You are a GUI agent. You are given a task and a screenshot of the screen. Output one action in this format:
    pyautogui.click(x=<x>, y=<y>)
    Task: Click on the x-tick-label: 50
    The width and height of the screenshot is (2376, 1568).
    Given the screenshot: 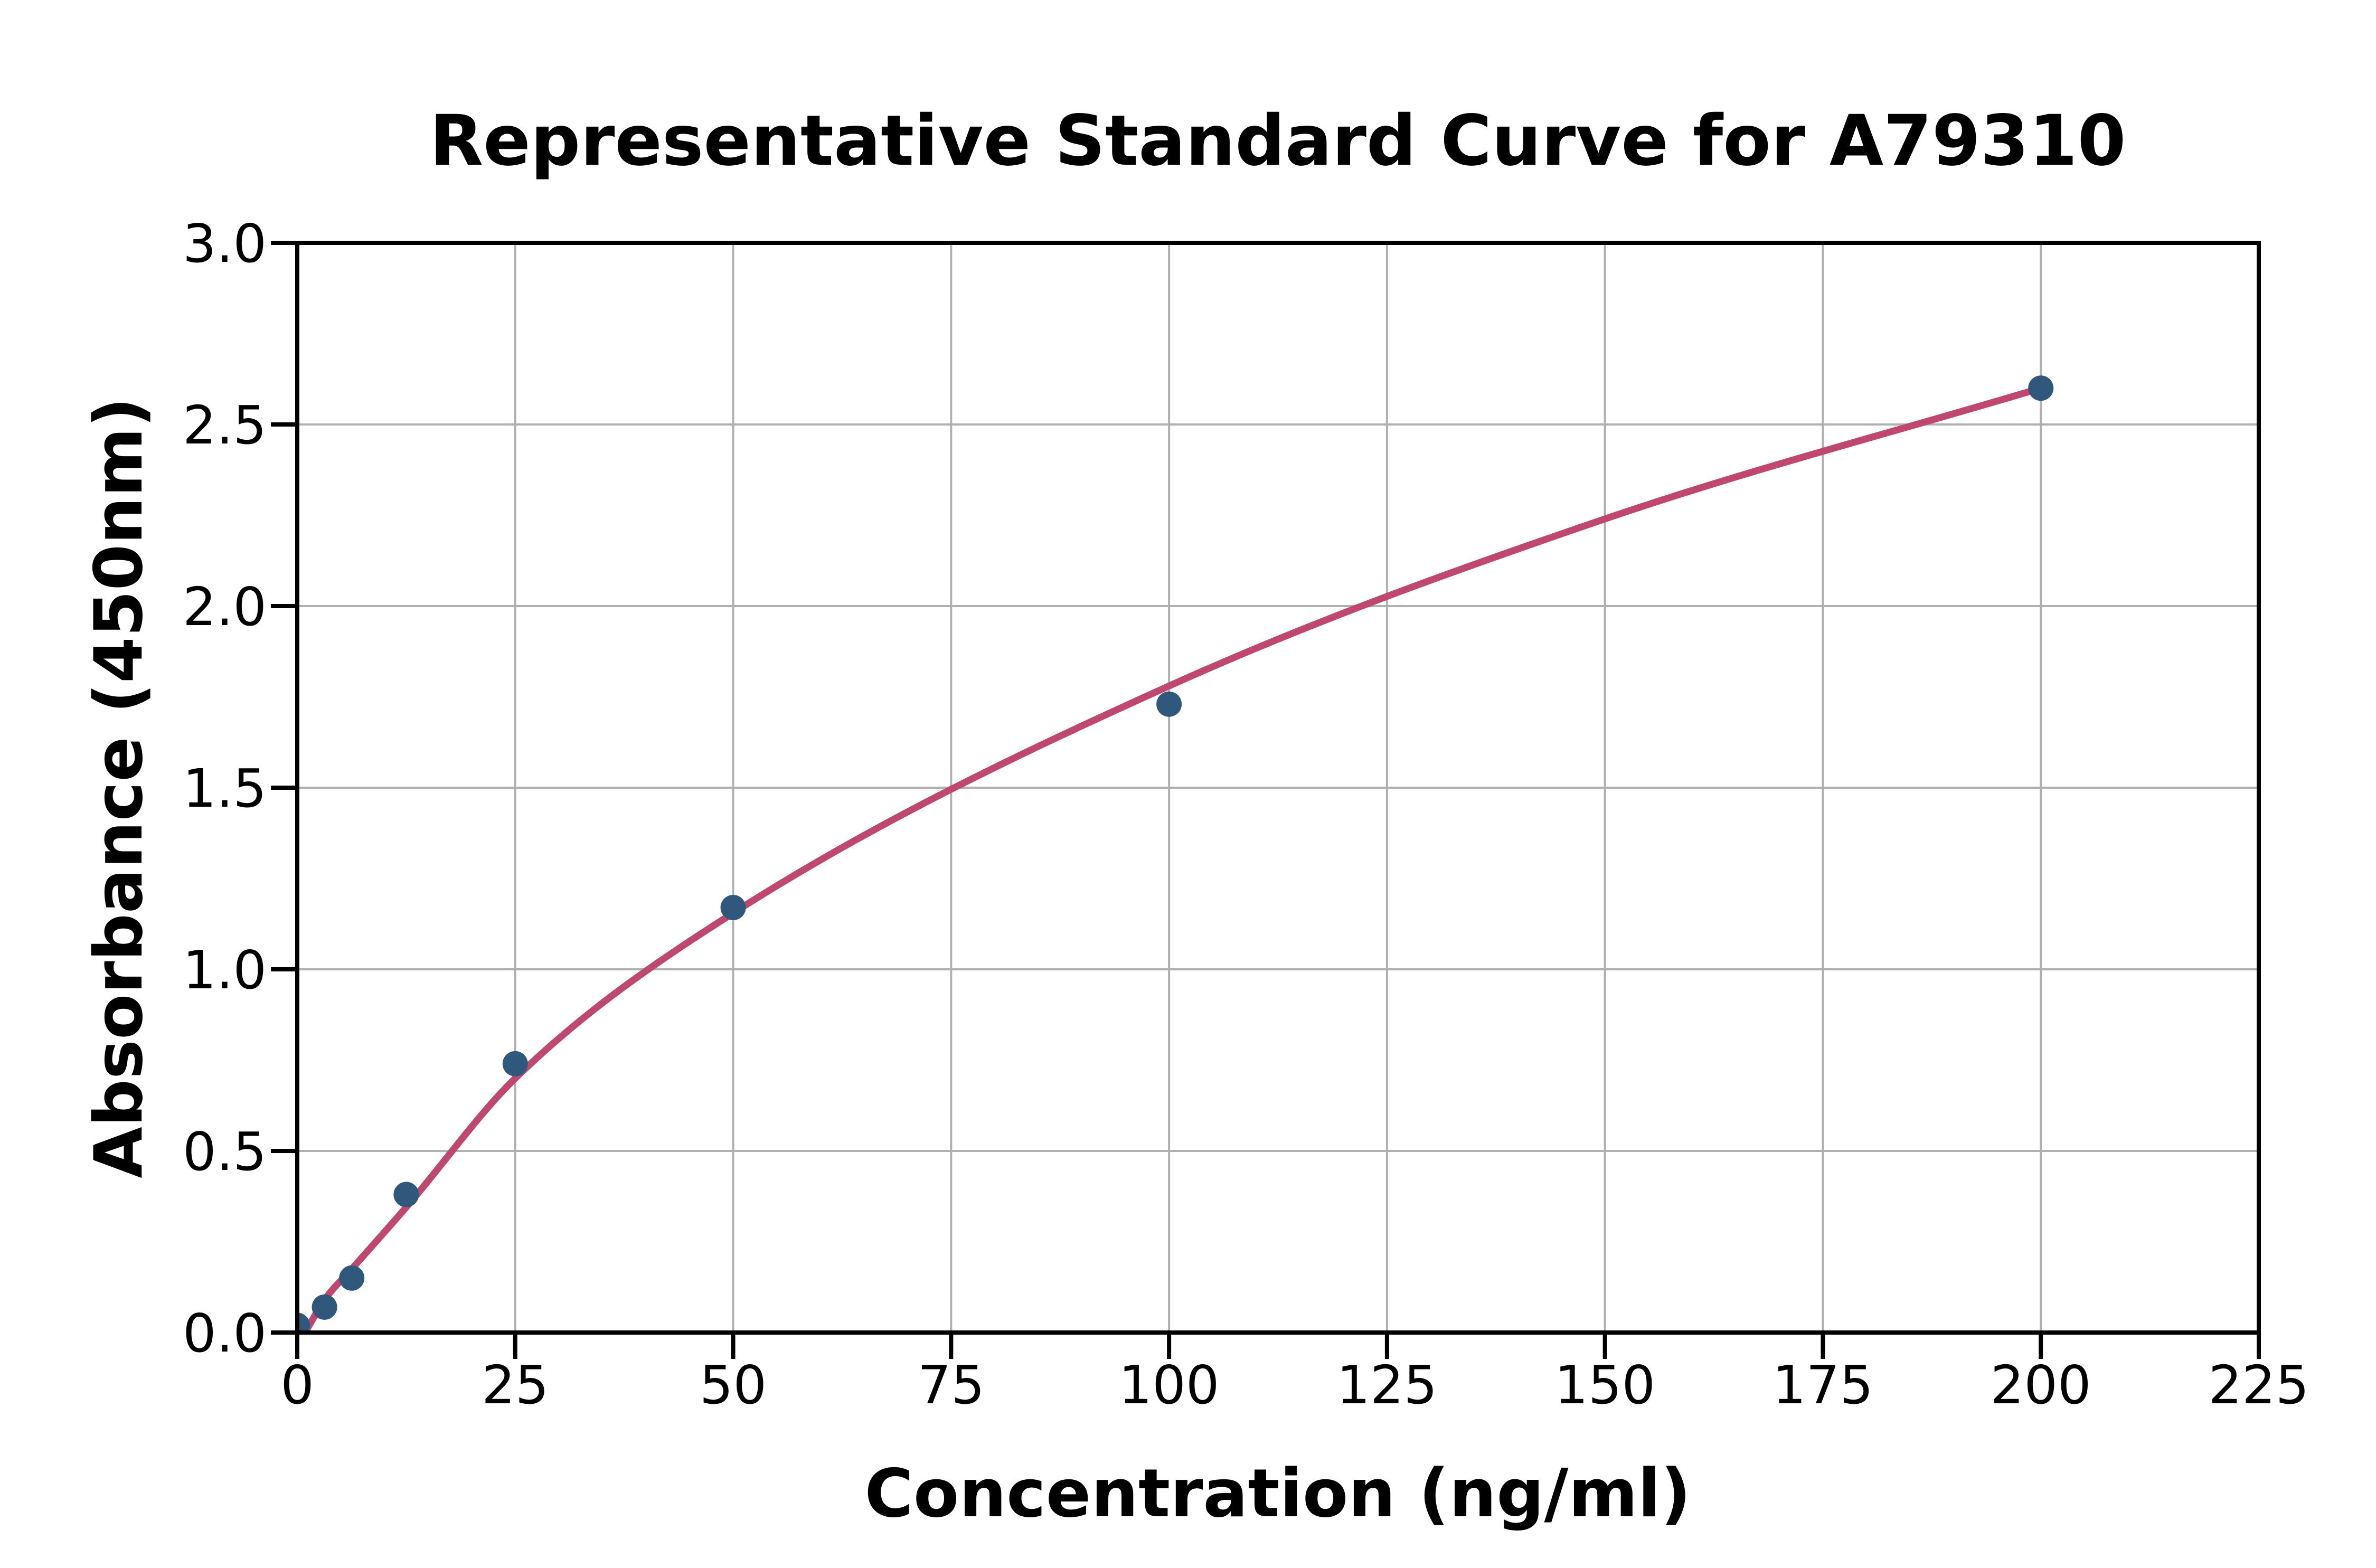 What is the action you would take?
    pyautogui.click(x=733, y=1385)
    